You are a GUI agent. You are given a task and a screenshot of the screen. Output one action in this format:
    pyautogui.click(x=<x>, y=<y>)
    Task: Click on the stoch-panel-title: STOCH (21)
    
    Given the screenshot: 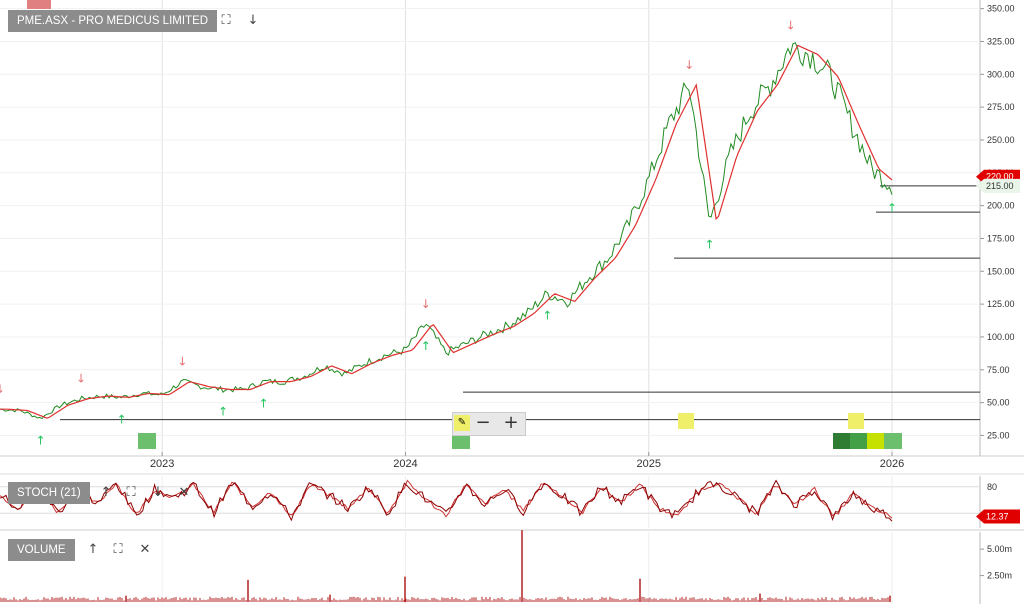 What is the action you would take?
    pyautogui.click(x=49, y=493)
    